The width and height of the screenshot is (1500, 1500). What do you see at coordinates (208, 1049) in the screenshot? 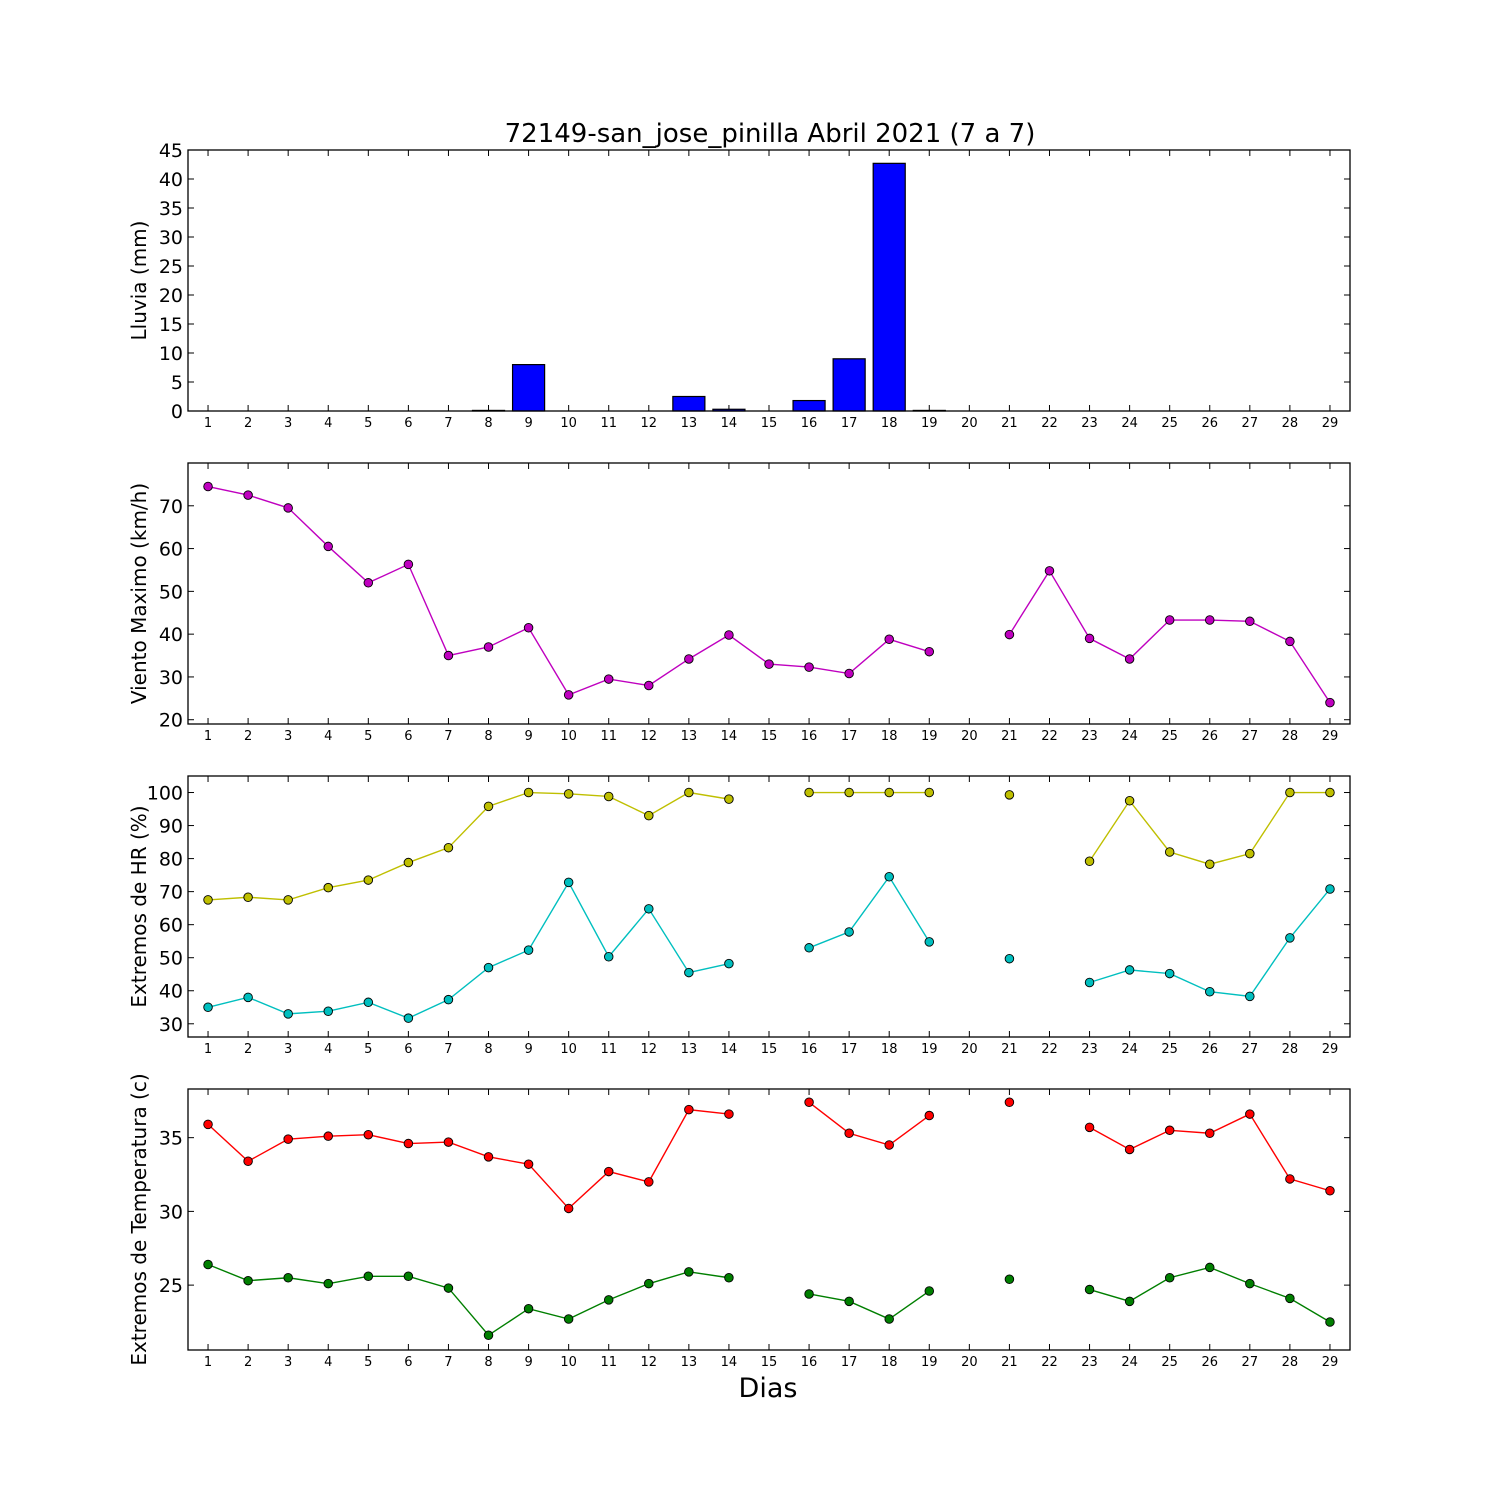
I see `x-tick-label: 1` at bounding box center [208, 1049].